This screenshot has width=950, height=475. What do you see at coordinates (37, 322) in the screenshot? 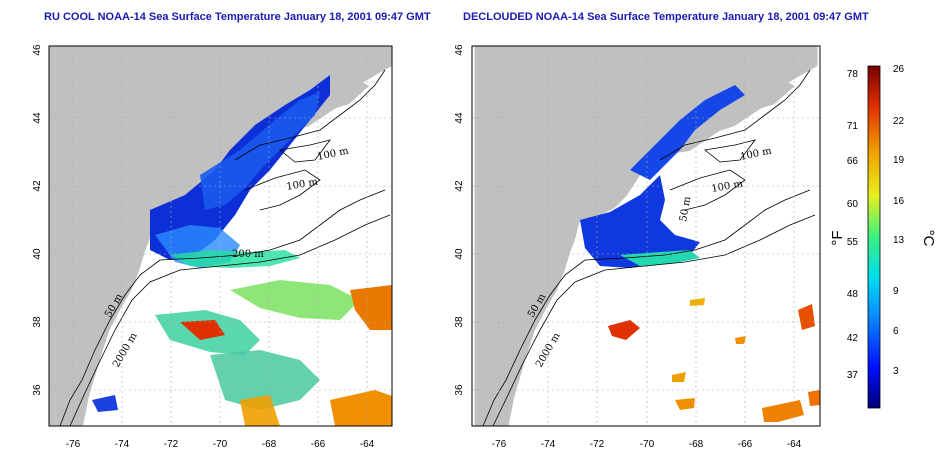
I see `lat-tick-left: 38` at bounding box center [37, 322].